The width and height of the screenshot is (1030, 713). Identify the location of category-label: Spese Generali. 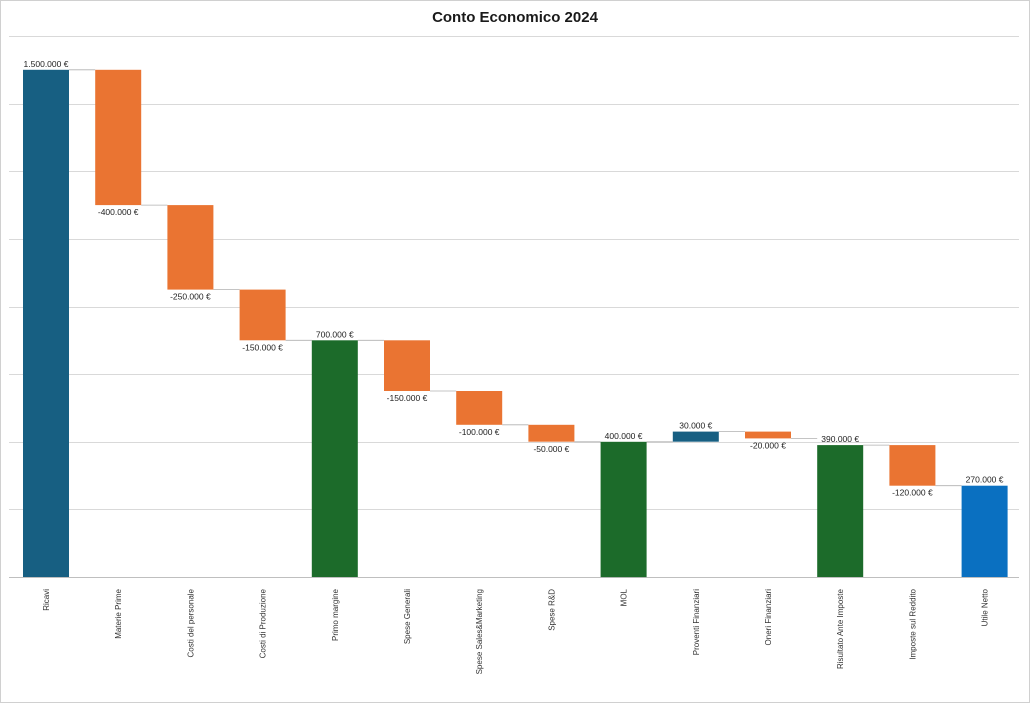
(407, 616).